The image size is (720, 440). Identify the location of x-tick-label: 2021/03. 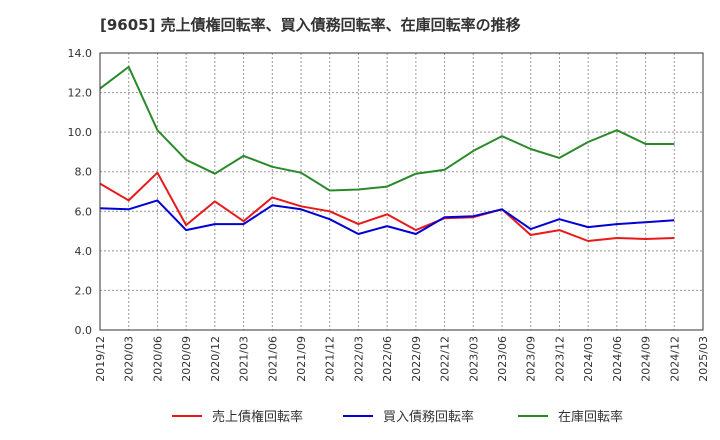
(244, 359).